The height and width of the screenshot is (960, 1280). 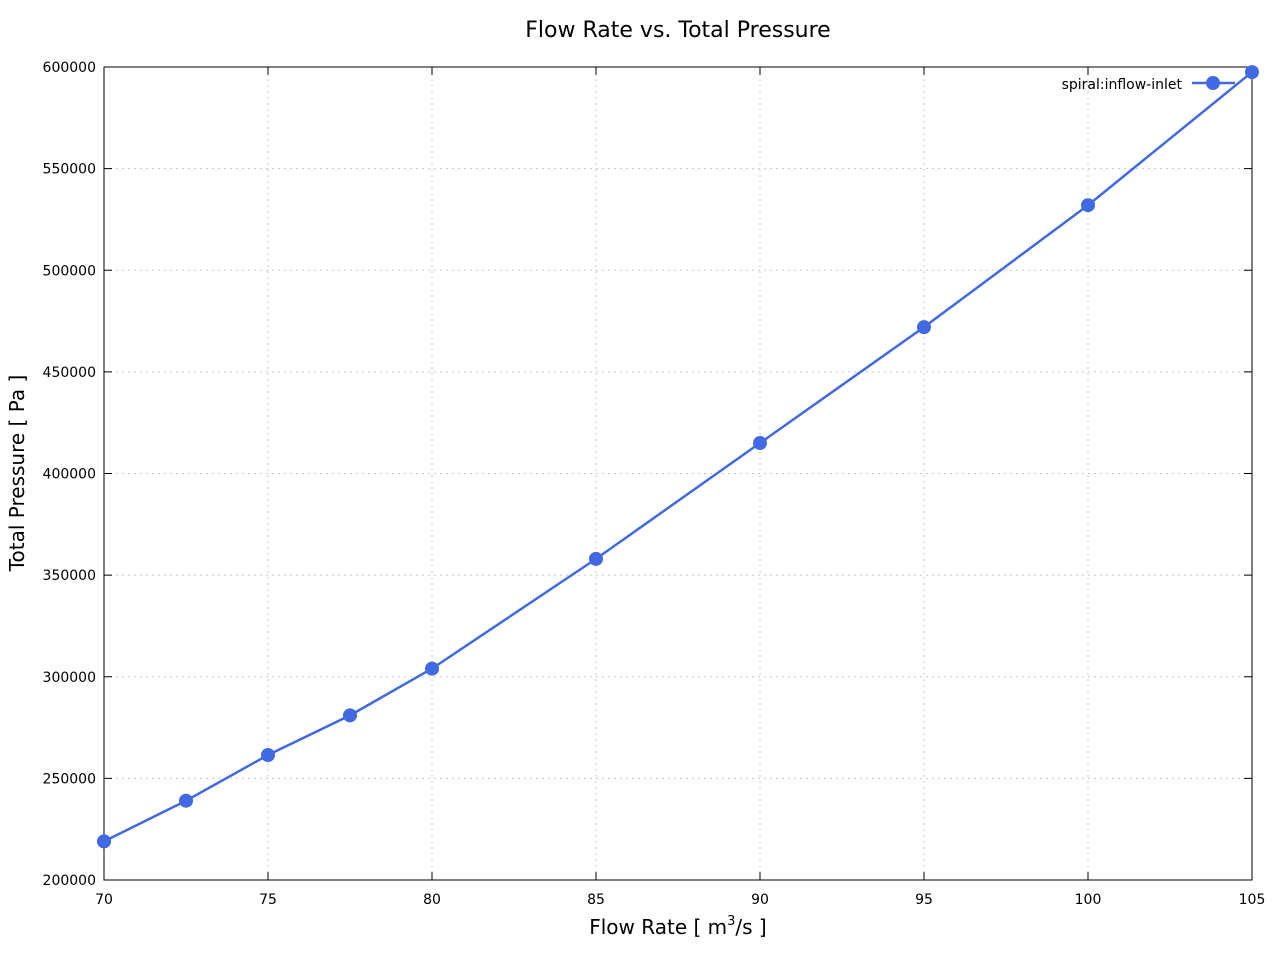 What do you see at coordinates (69, 678) in the screenshot?
I see `y-tick-label: 300000` at bounding box center [69, 678].